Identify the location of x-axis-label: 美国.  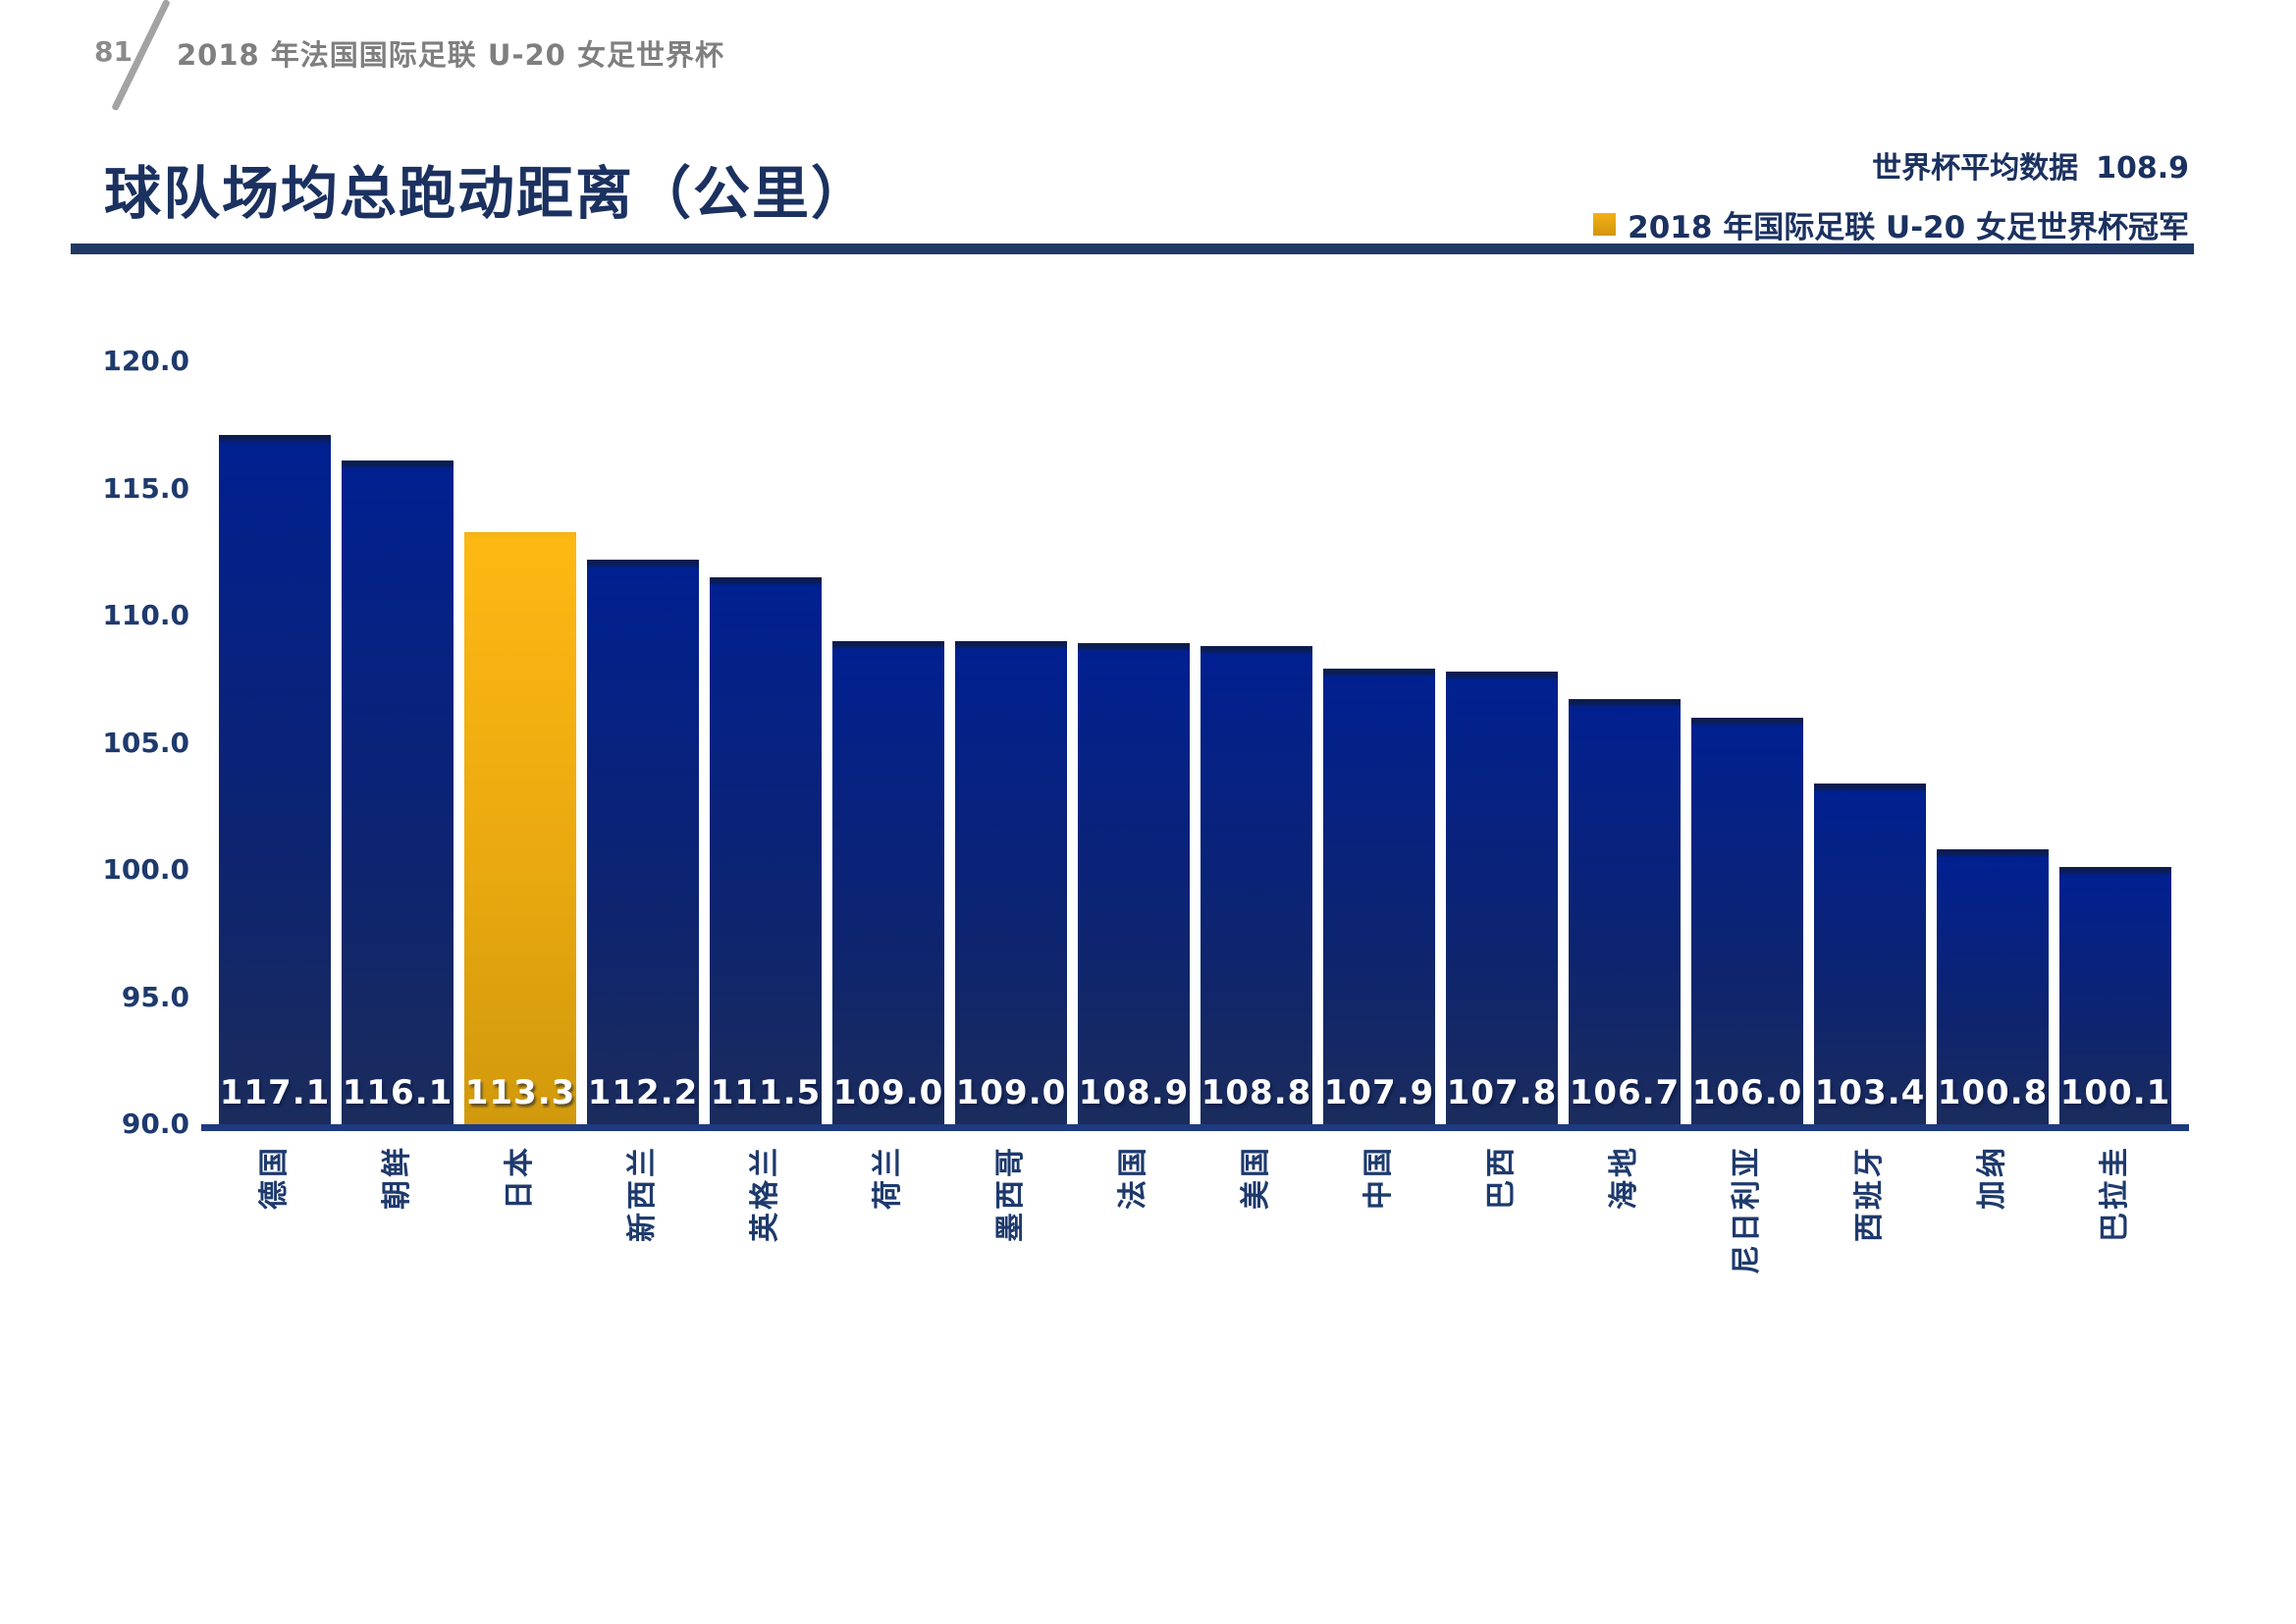
(1256, 1177).